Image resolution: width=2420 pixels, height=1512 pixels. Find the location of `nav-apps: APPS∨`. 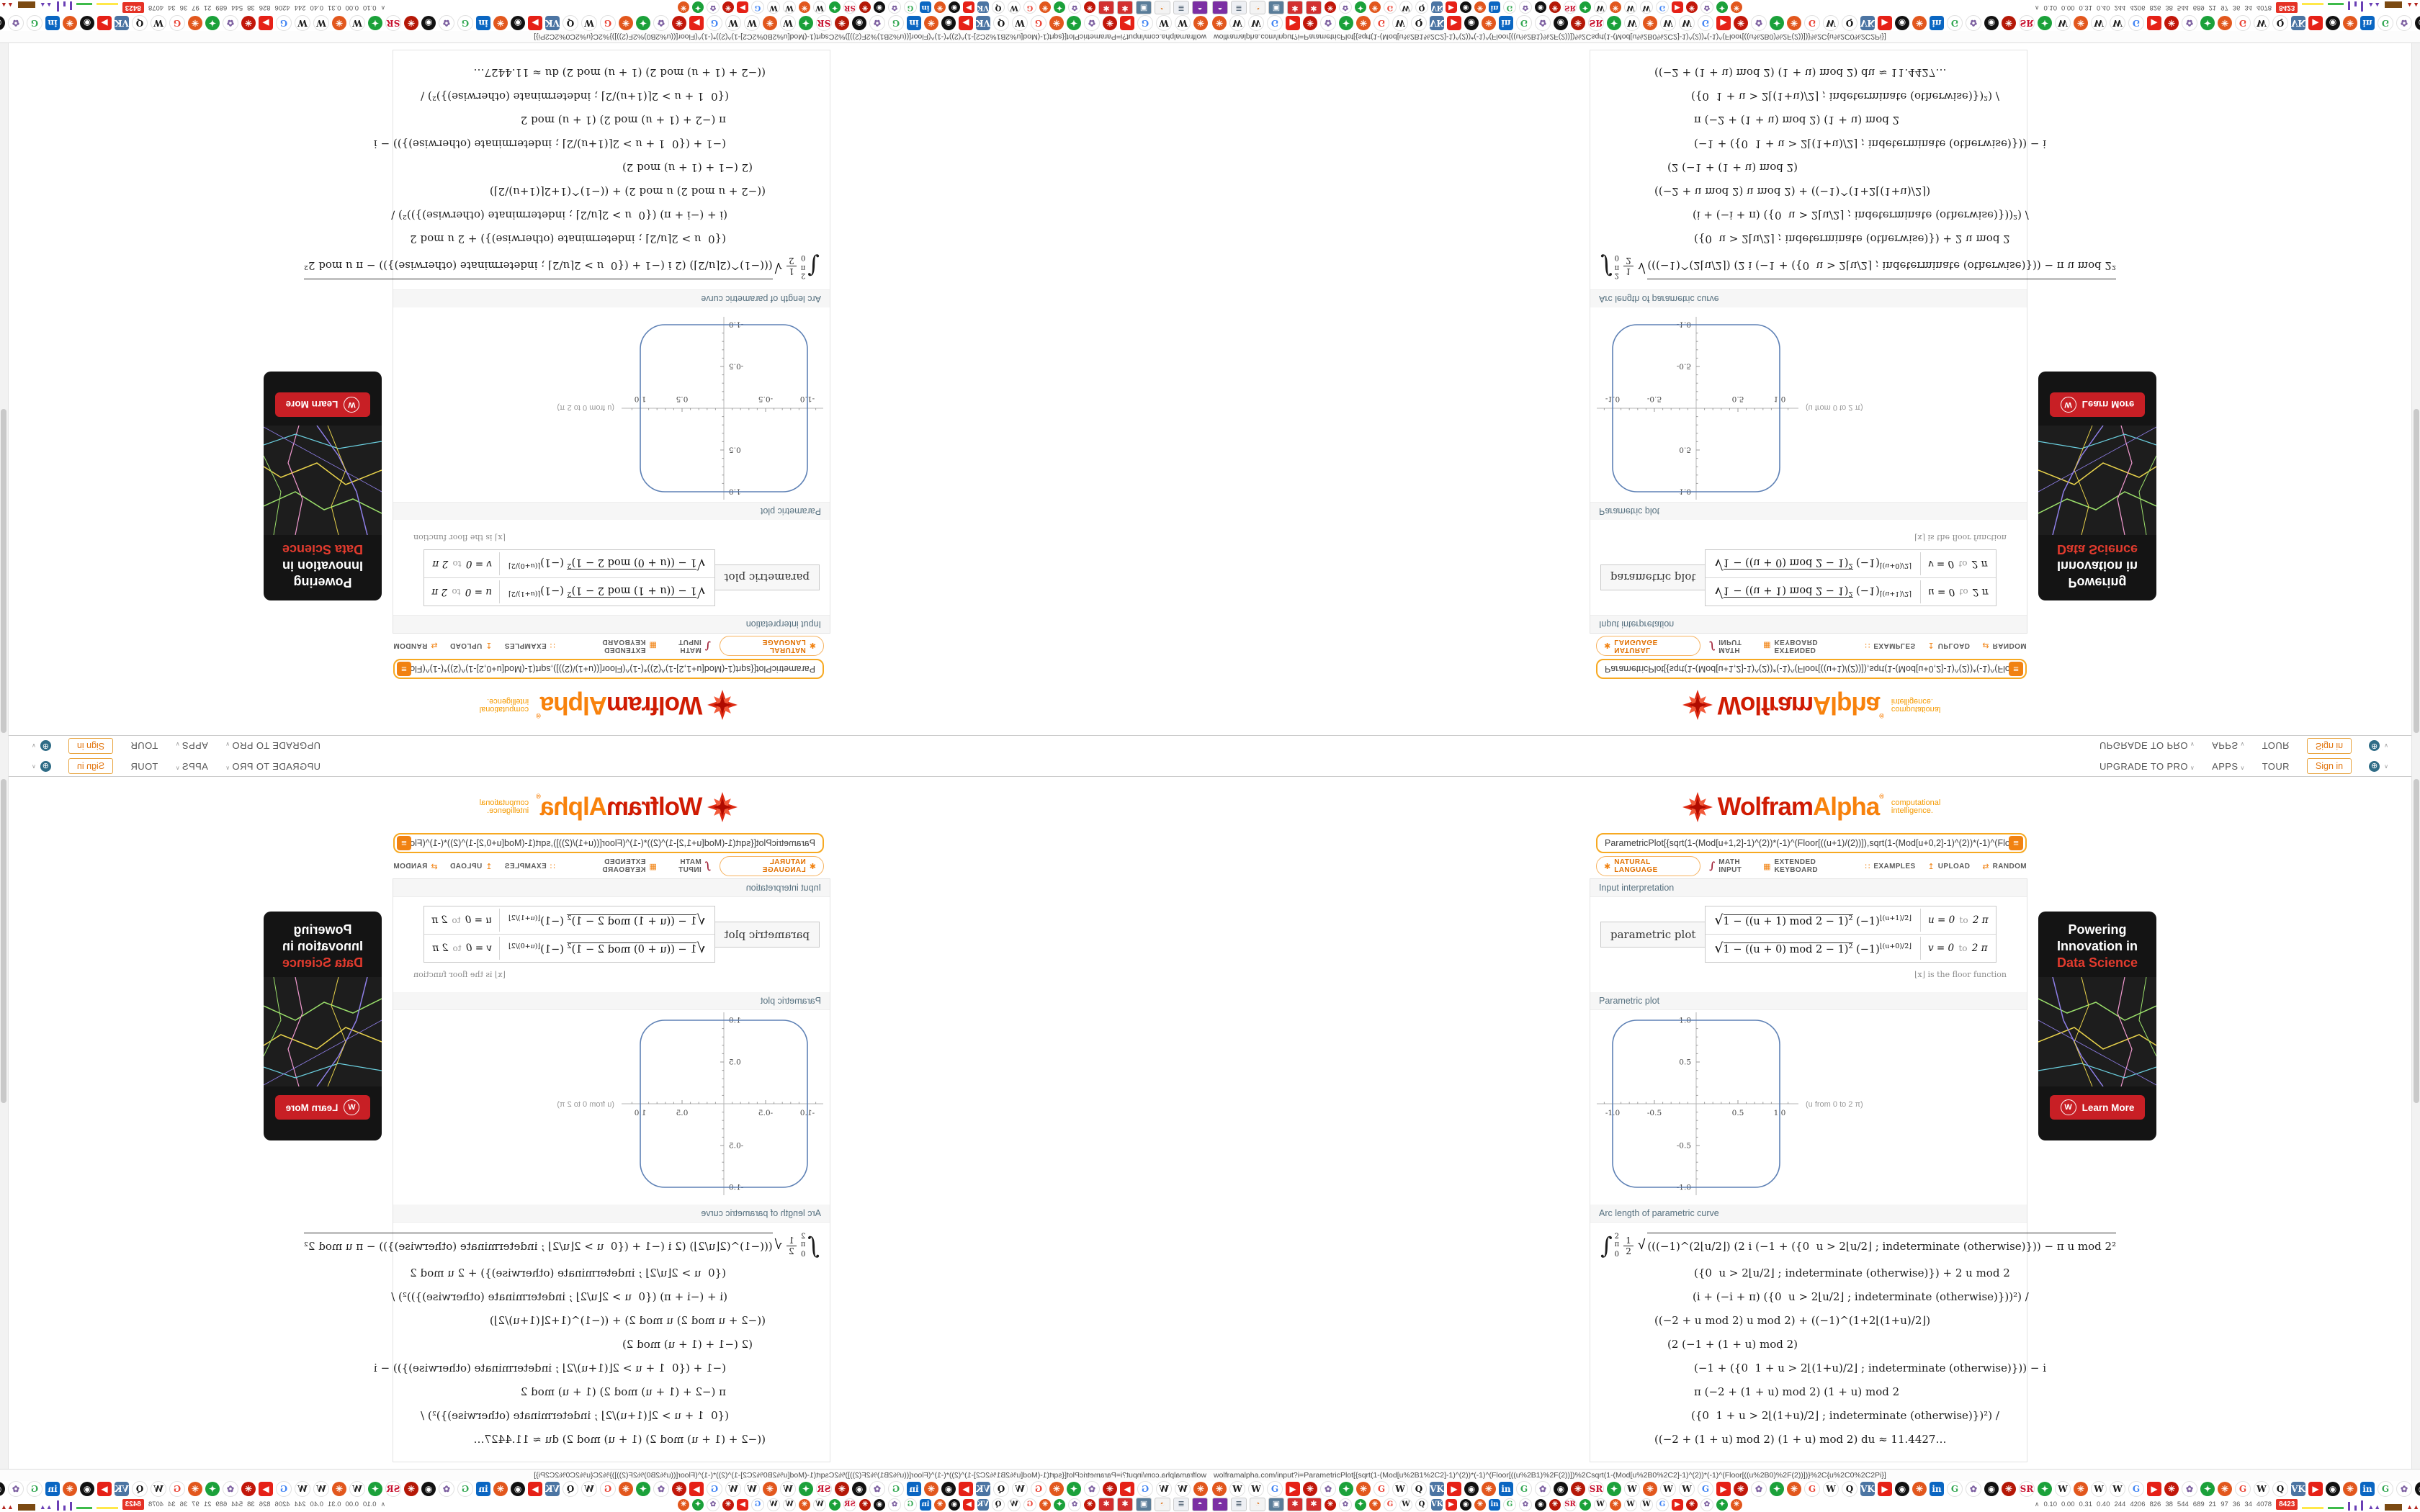

nav-apps: APPS∨ is located at coordinates (191, 766).